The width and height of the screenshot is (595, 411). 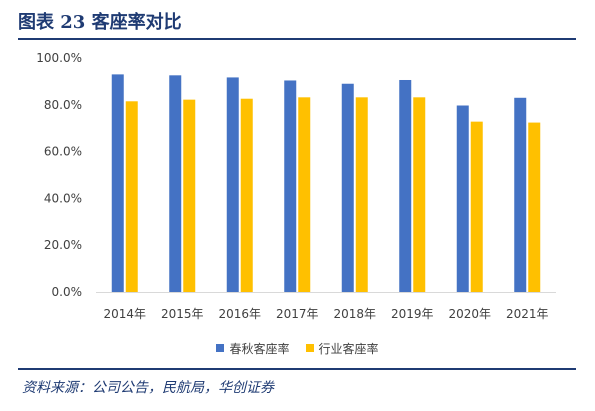 I want to click on x-axis-ticks: 2014年 2015年 2016年 2017年 2018年 2019年 2020年 2021年, so click(x=325, y=314).